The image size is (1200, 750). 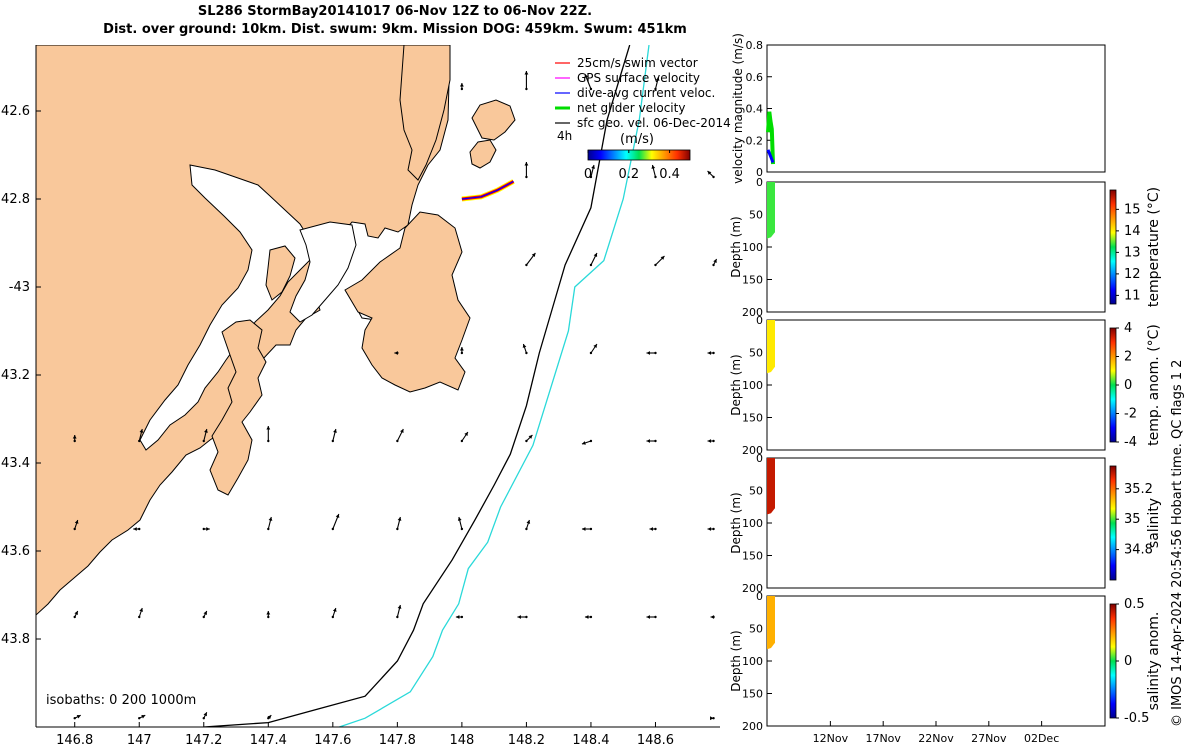 I want to click on colorbar-tick-label: -4, so click(x=1130, y=442).